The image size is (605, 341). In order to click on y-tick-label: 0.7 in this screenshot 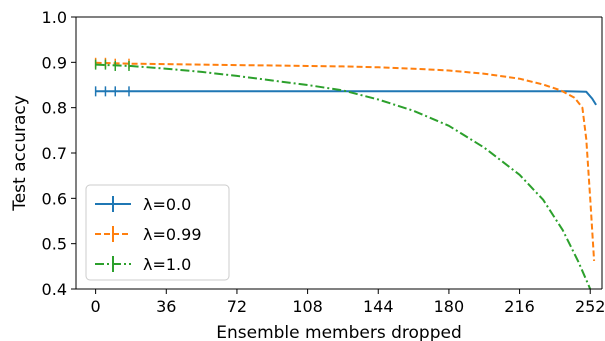, I will do `click(54, 153)`.